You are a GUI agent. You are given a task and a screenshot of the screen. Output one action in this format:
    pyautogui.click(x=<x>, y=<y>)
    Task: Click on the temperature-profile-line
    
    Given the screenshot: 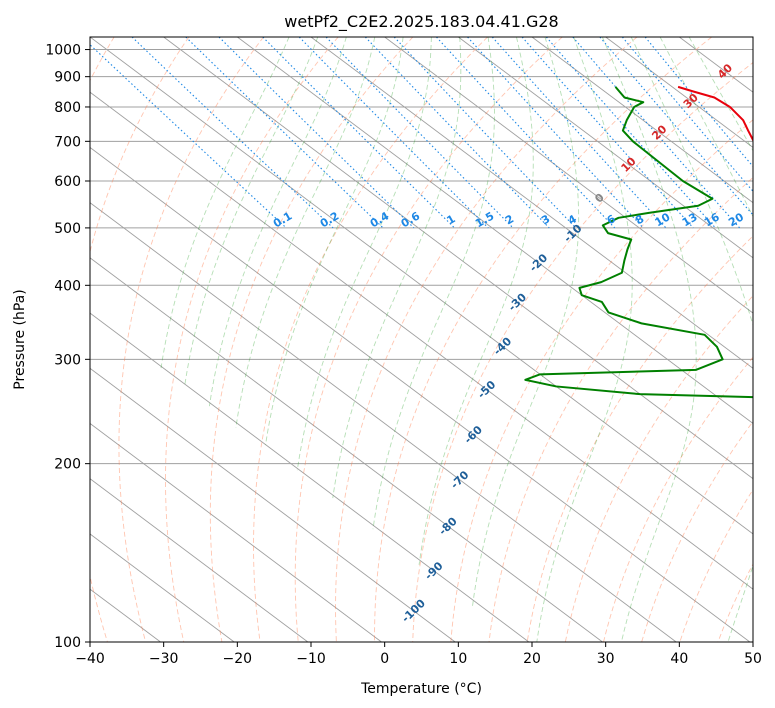 What is the action you would take?
    pyautogui.click(x=715, y=114)
    